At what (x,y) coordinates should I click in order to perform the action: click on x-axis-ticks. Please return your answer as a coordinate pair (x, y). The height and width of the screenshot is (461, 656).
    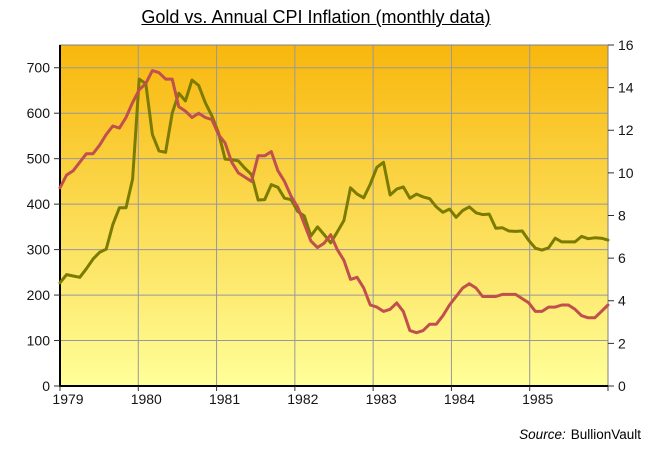
    Looking at the image, I should click on (334, 388).